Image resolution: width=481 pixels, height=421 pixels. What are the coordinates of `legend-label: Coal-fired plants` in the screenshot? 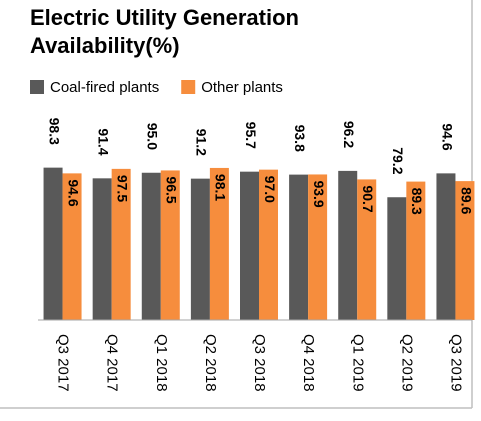 It's located at (104, 87).